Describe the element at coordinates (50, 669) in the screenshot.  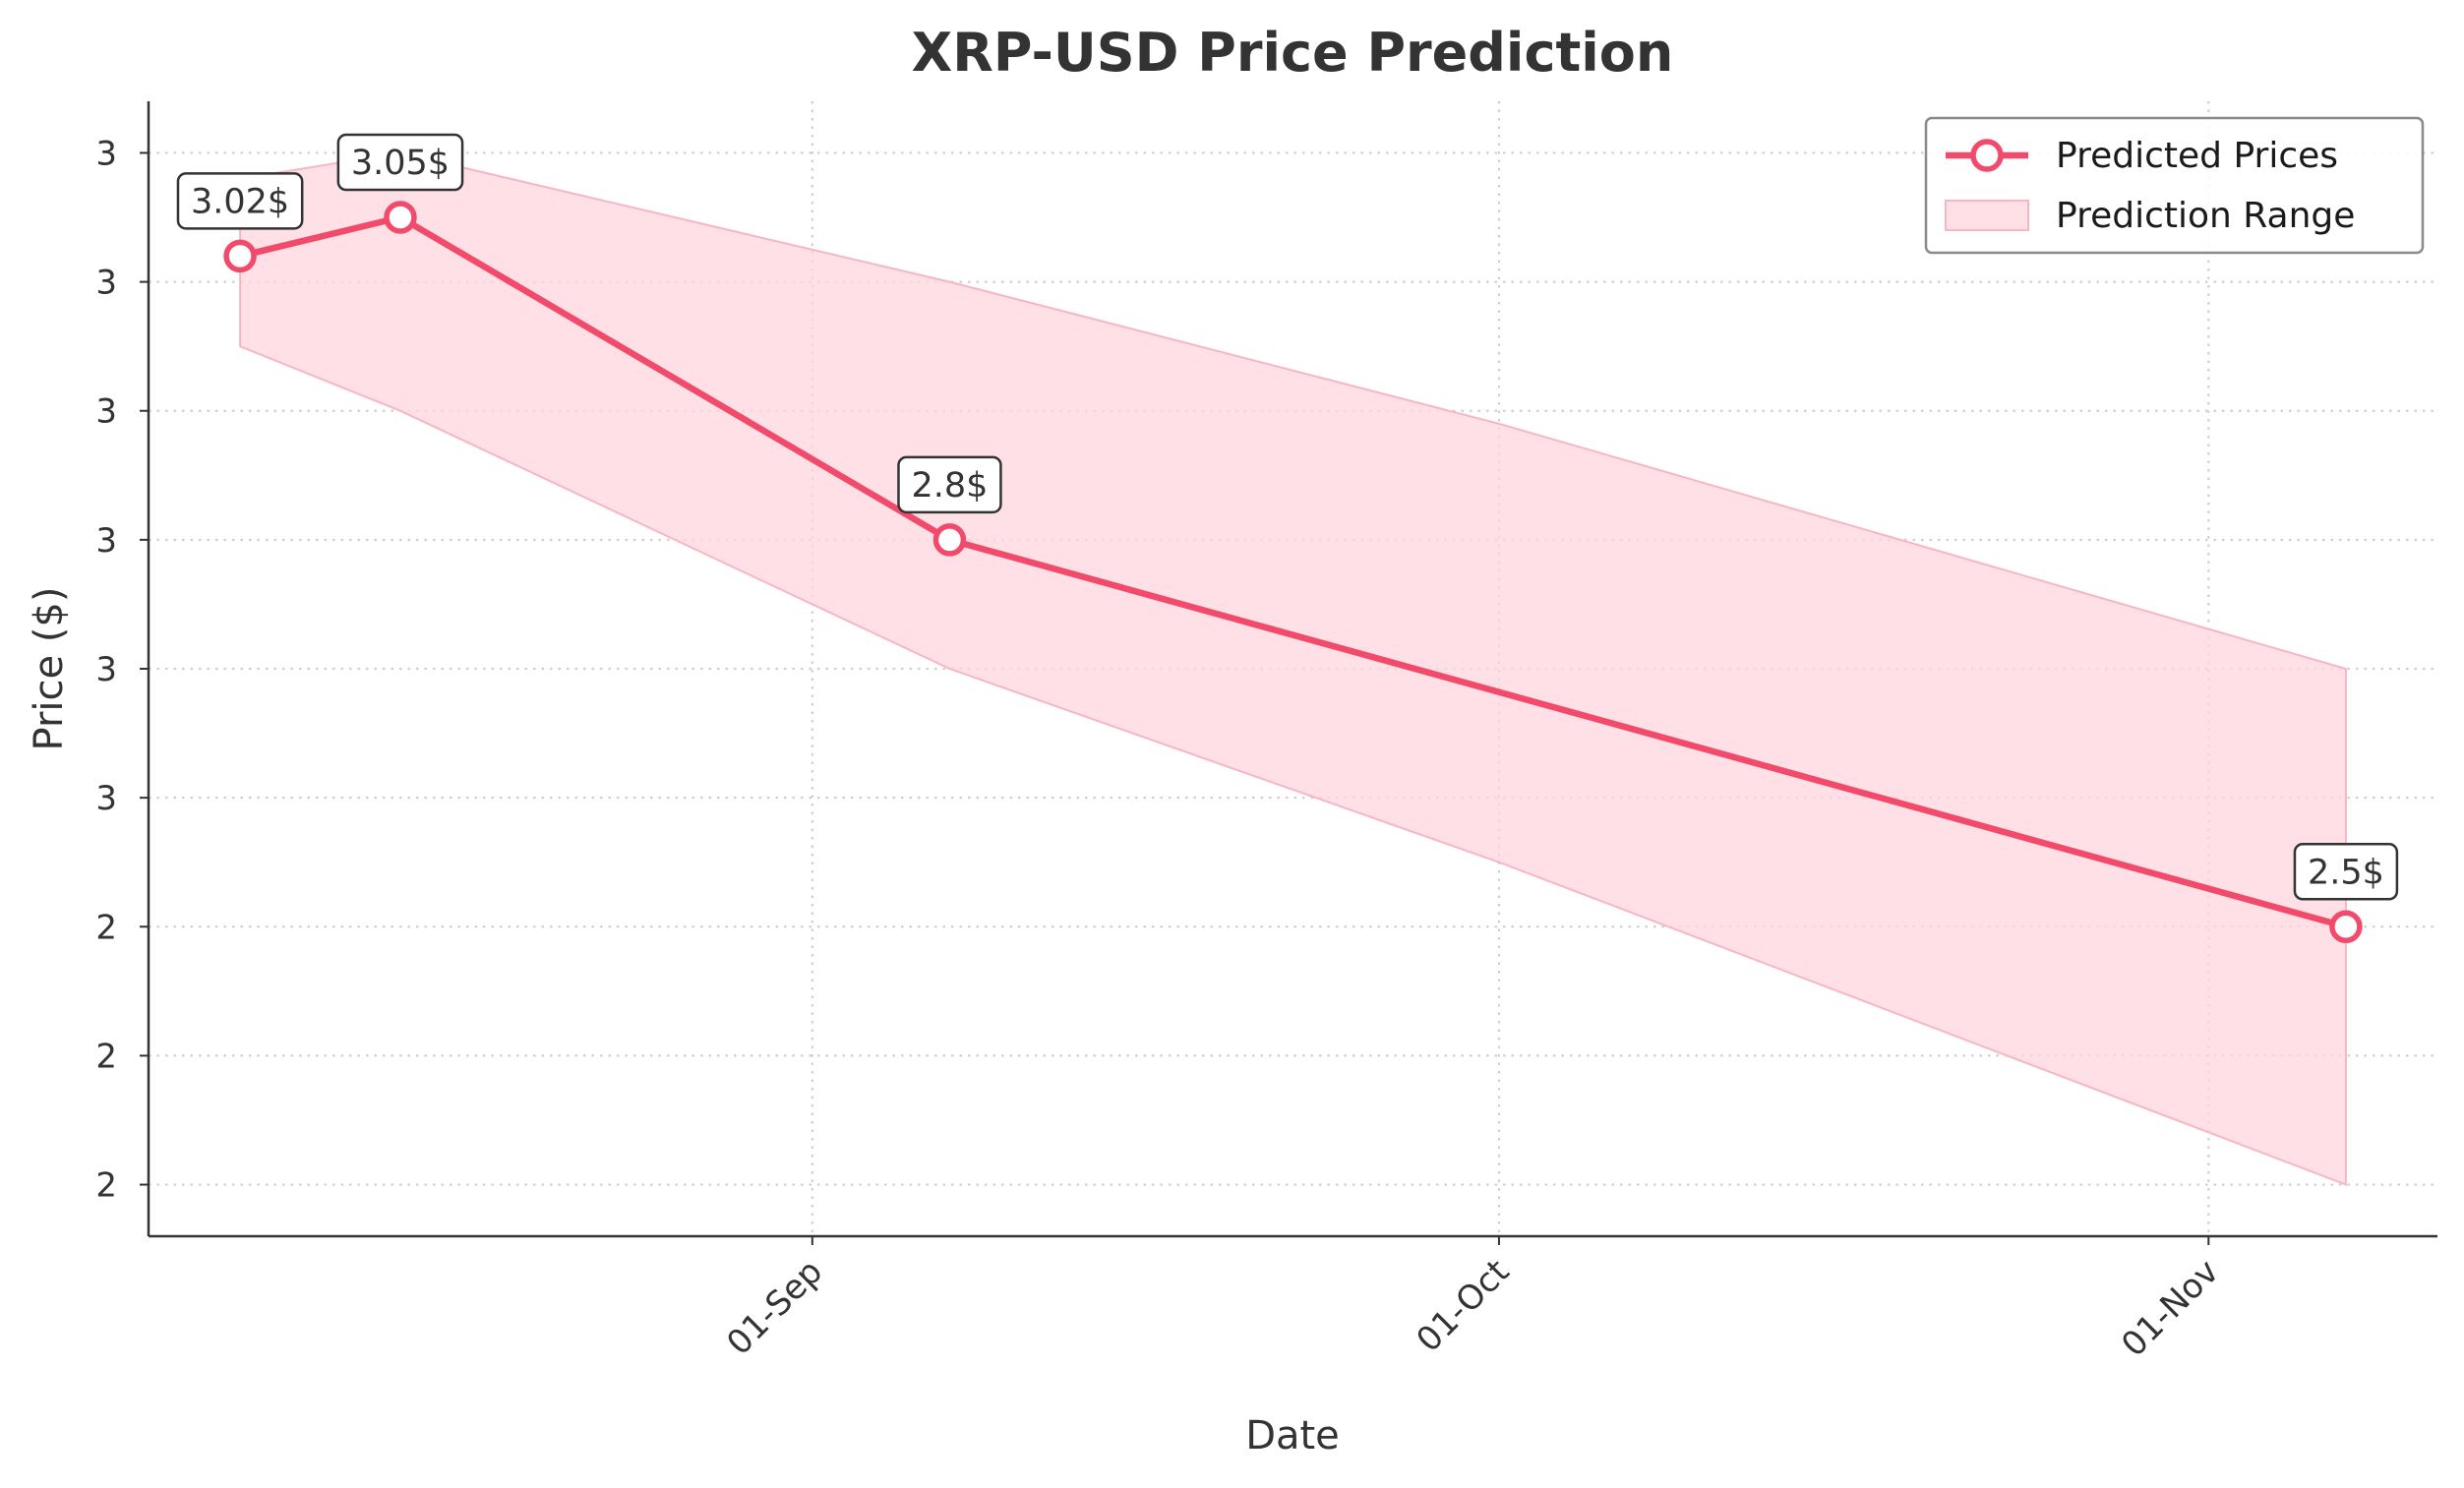
I see `y-axis-title: Price ($)` at that location.